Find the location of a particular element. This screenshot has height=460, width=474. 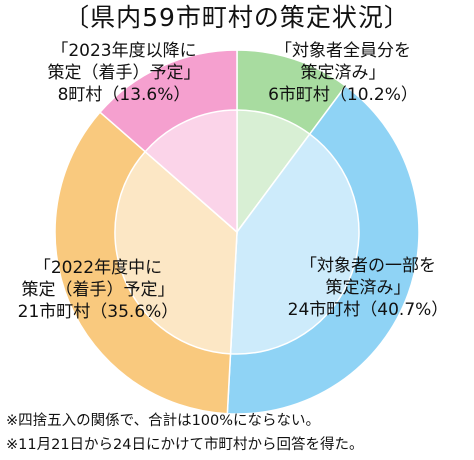

footnote-survey-period: ※11月21日から24日にかけて市町村から回答を得た。 is located at coordinates (185, 445).